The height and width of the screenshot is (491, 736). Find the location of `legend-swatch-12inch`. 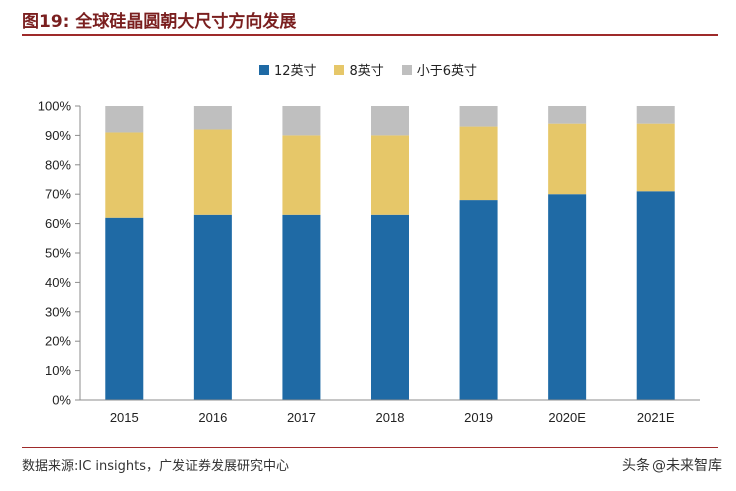

legend-swatch-12inch is located at coordinates (263, 69).